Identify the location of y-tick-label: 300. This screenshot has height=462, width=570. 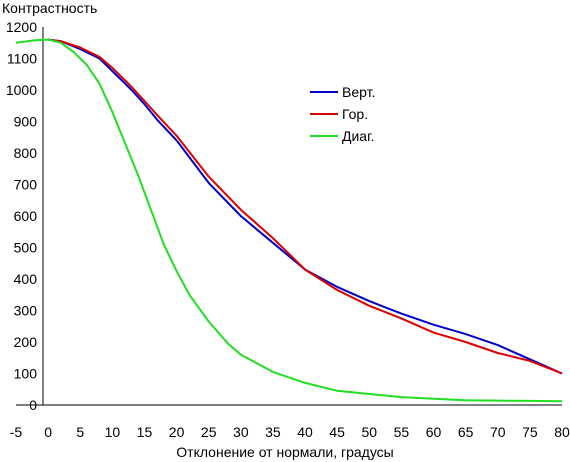
(26, 311).